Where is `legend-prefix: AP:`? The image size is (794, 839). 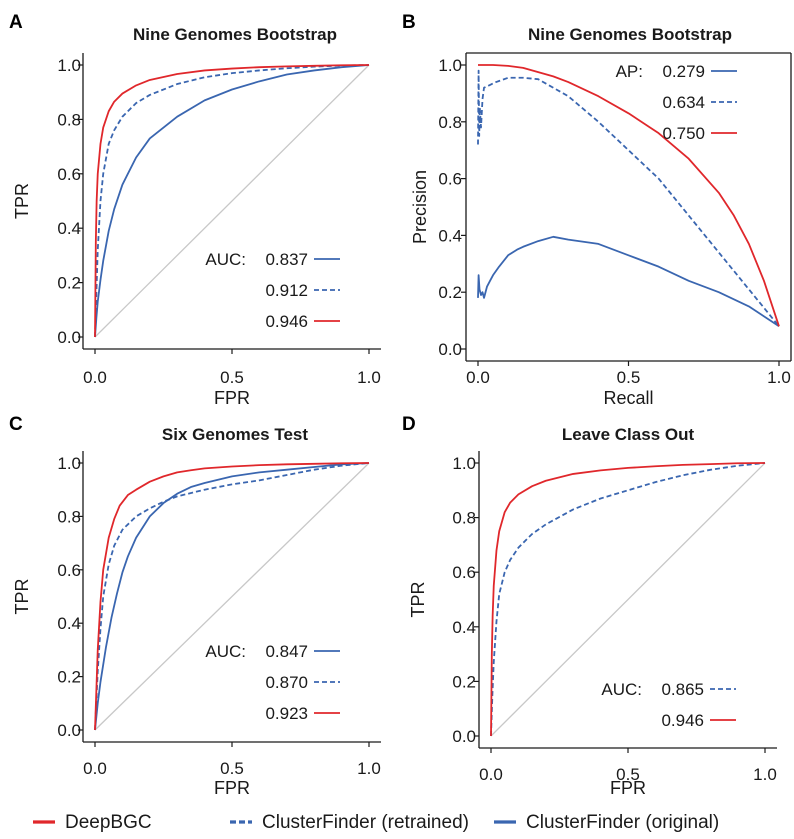 legend-prefix: AP: is located at coordinates (629, 71).